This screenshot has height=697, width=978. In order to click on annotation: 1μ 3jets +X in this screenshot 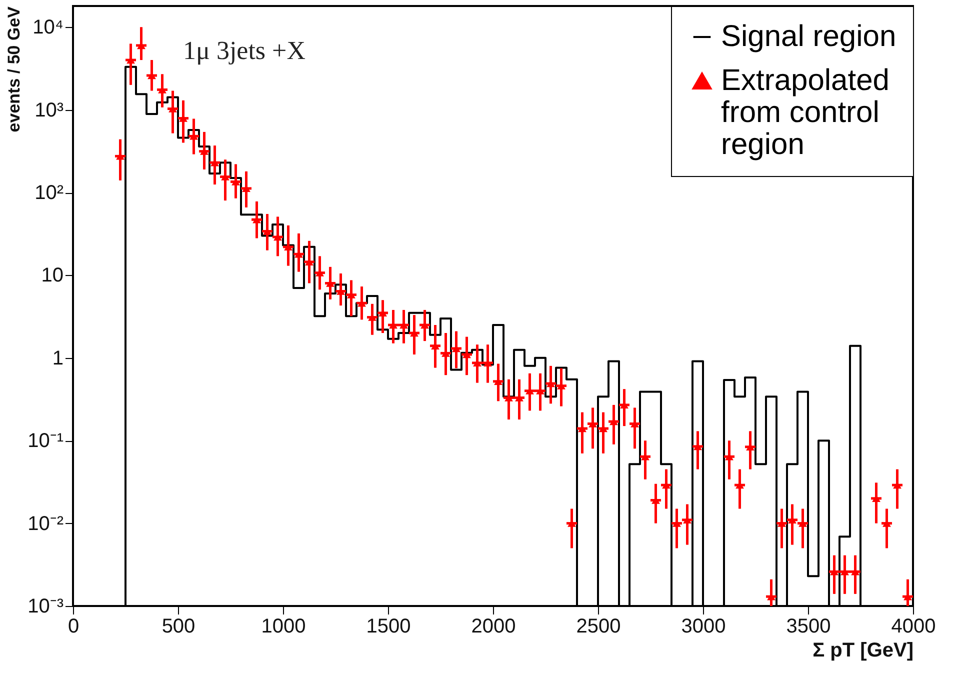, I will do `click(244, 50)`.